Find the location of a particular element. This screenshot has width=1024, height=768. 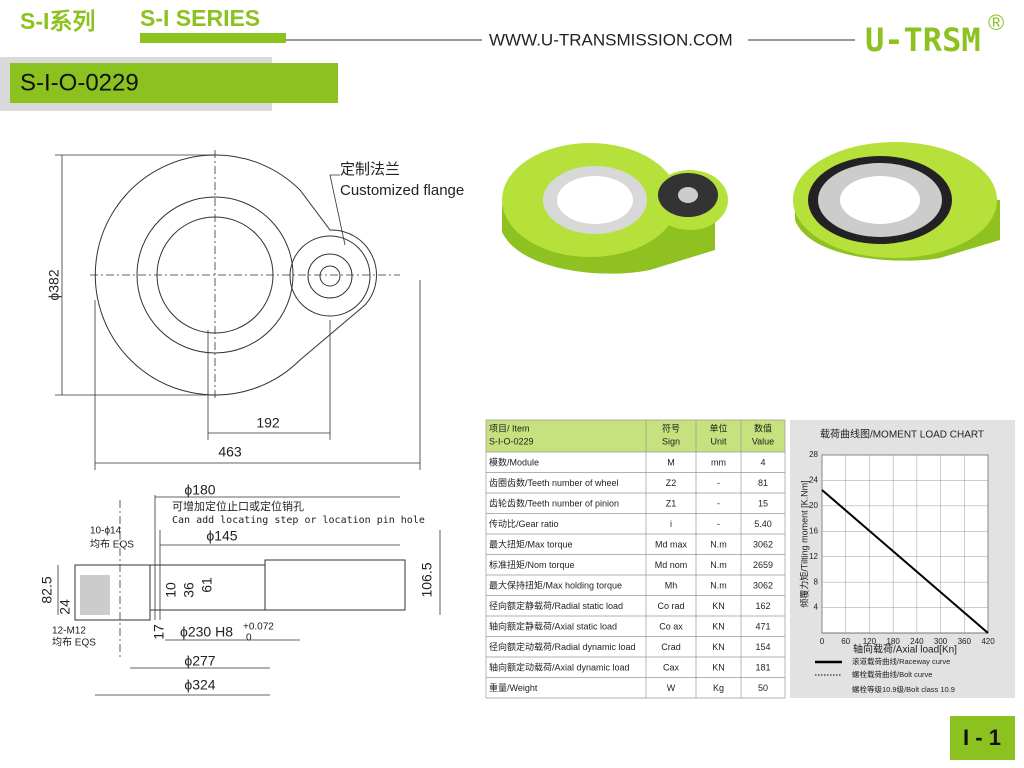

holes-top: 10-ϕ14 is located at coordinates (106, 531).